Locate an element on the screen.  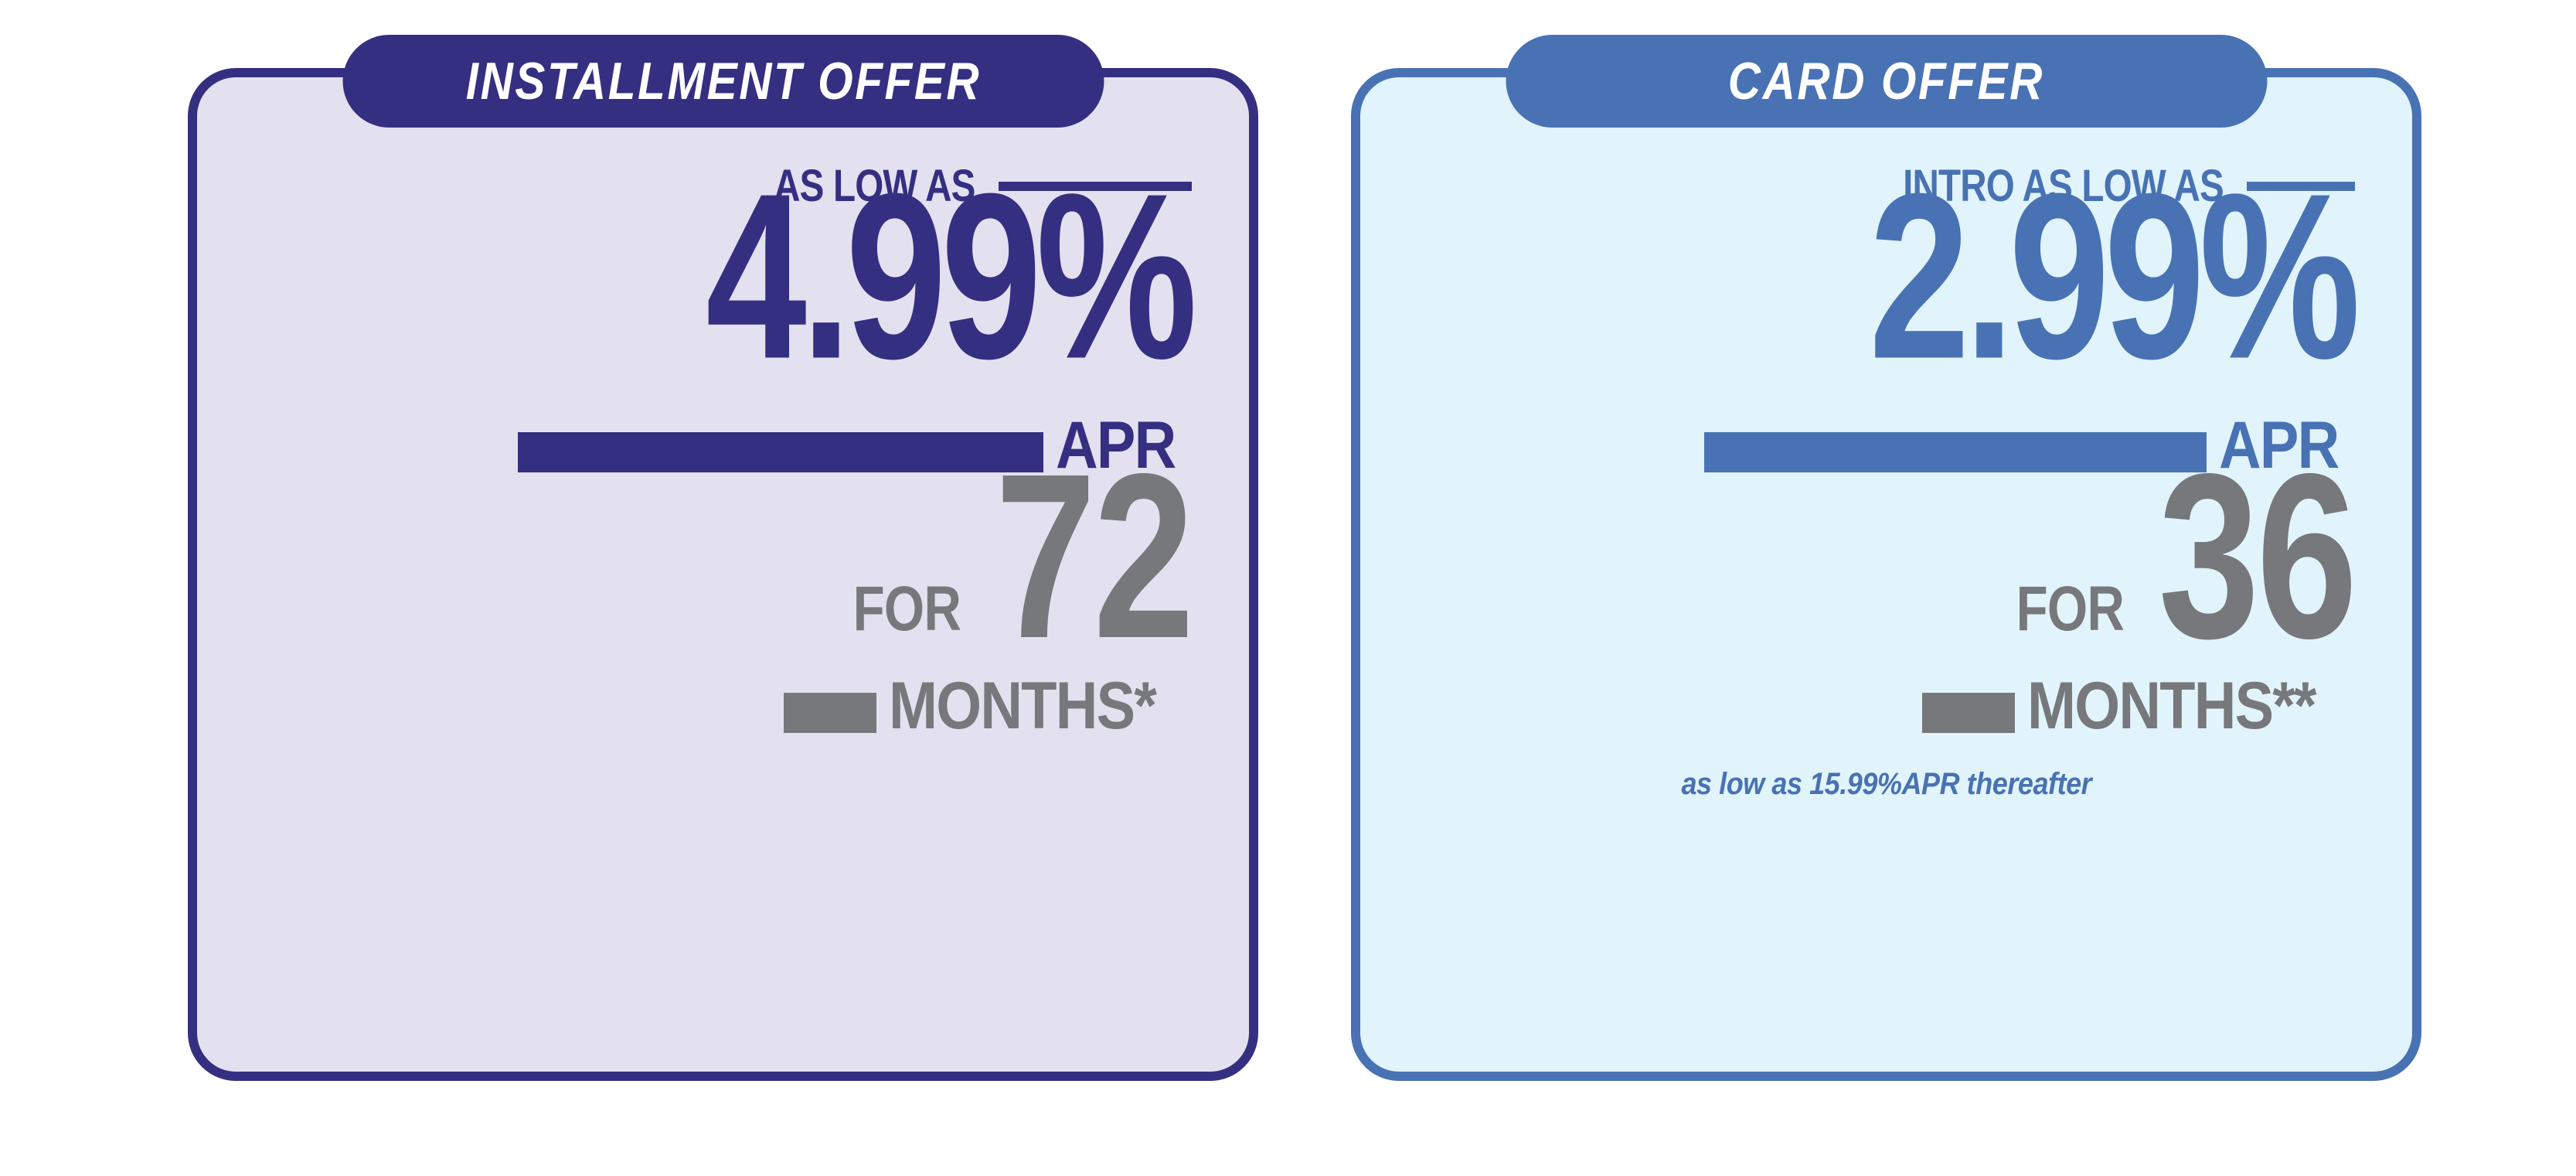
installment-months-row: MONTHS* is located at coordinates (723, 706).